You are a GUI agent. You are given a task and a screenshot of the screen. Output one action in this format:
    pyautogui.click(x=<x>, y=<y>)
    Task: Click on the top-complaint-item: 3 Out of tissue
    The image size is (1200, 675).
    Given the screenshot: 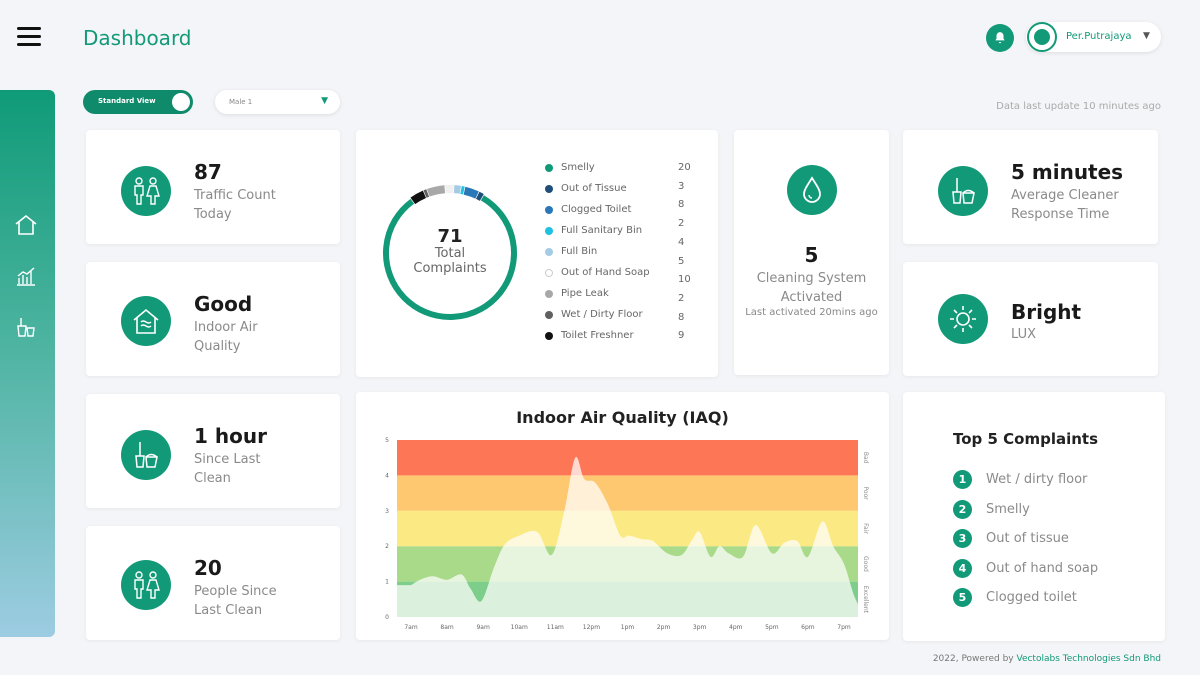 What is the action you would take?
    pyautogui.click(x=1011, y=538)
    